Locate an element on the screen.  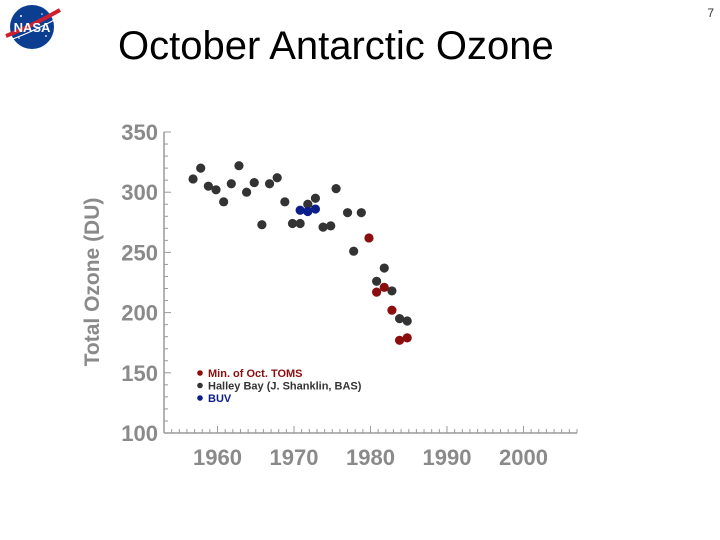
nasa-logo: NASA is located at coordinates (33, 27).